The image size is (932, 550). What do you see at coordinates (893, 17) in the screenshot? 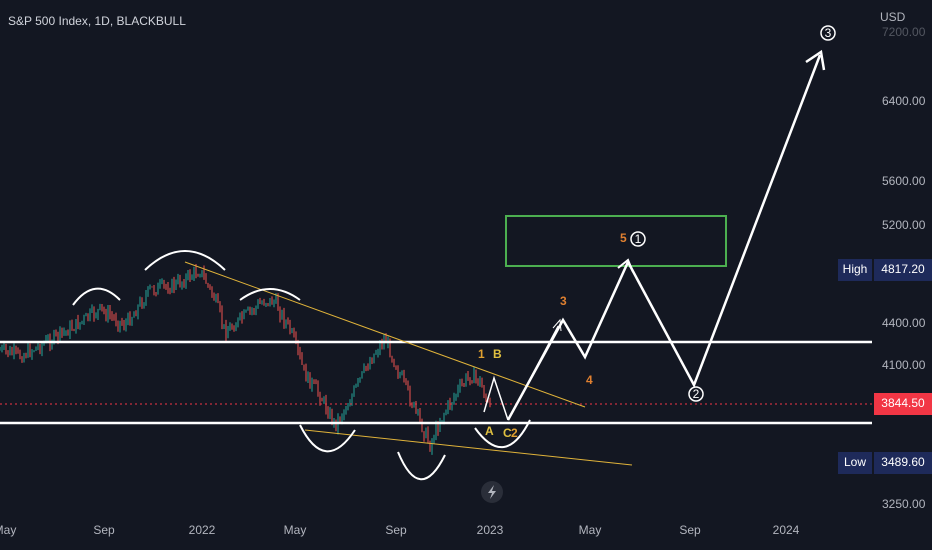
I see `currency-label: USD` at bounding box center [893, 17].